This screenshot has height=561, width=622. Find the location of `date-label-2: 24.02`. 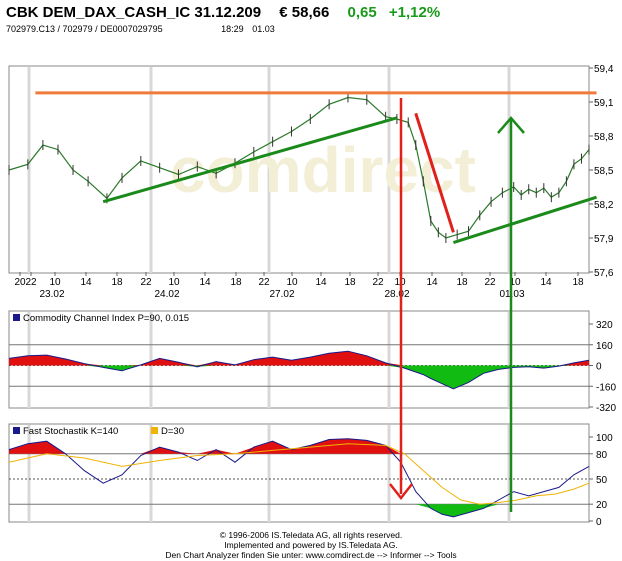

date-label-2: 24.02 is located at coordinates (166, 294).